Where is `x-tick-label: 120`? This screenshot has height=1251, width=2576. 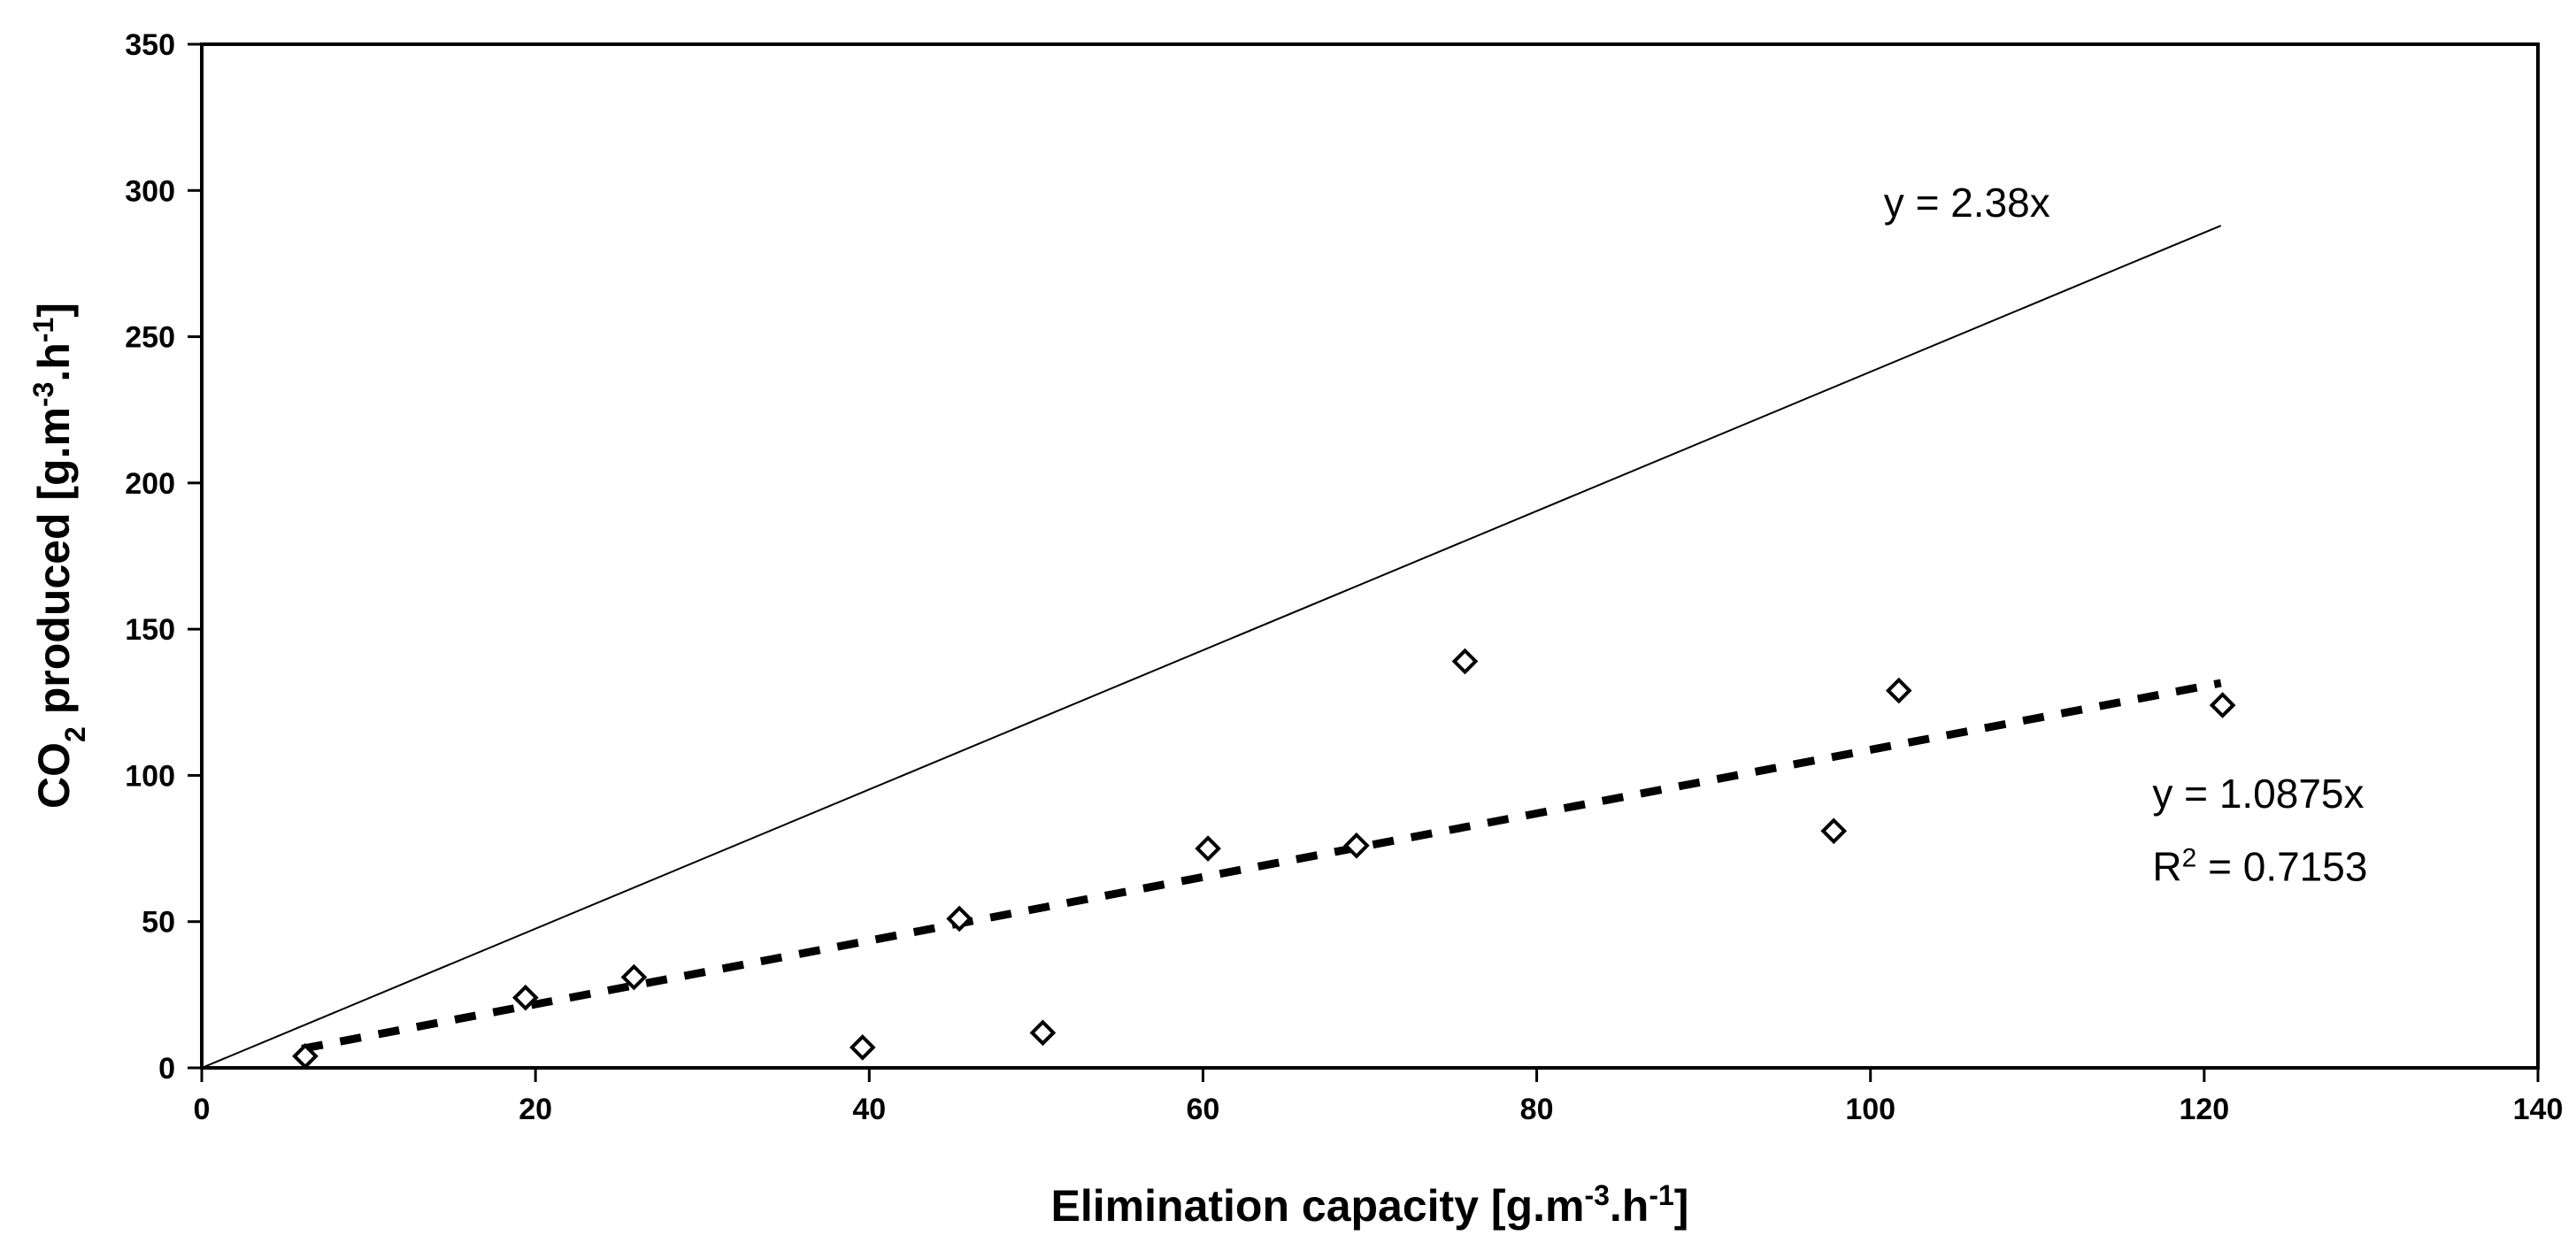 x-tick-label: 120 is located at coordinates (2204, 1109).